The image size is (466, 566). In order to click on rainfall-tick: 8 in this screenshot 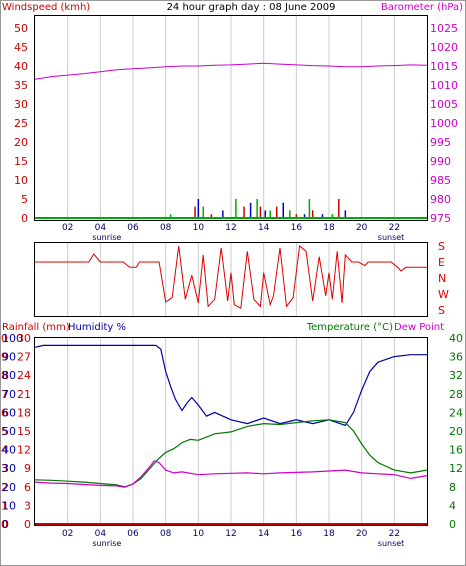, I will do `click(4, 375)`.